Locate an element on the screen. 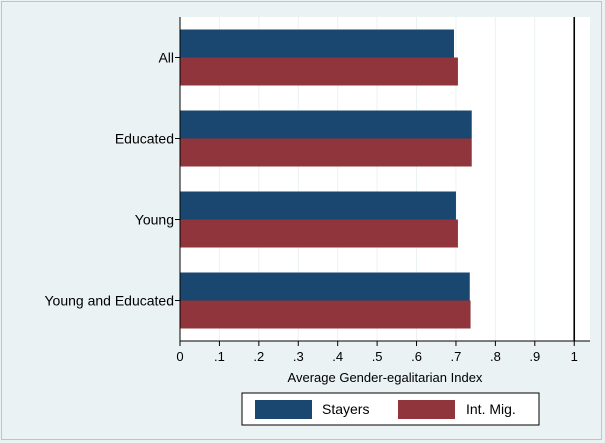 Image resolution: width=605 pixels, height=443 pixels. y-category-label: Young is located at coordinates (154, 220).